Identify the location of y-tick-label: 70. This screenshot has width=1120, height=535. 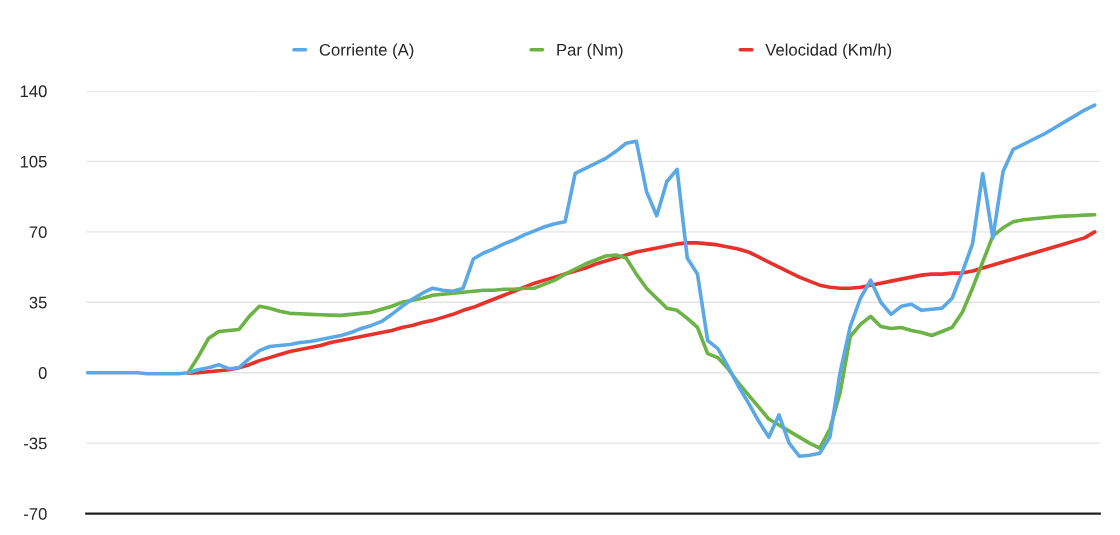
(38, 232).